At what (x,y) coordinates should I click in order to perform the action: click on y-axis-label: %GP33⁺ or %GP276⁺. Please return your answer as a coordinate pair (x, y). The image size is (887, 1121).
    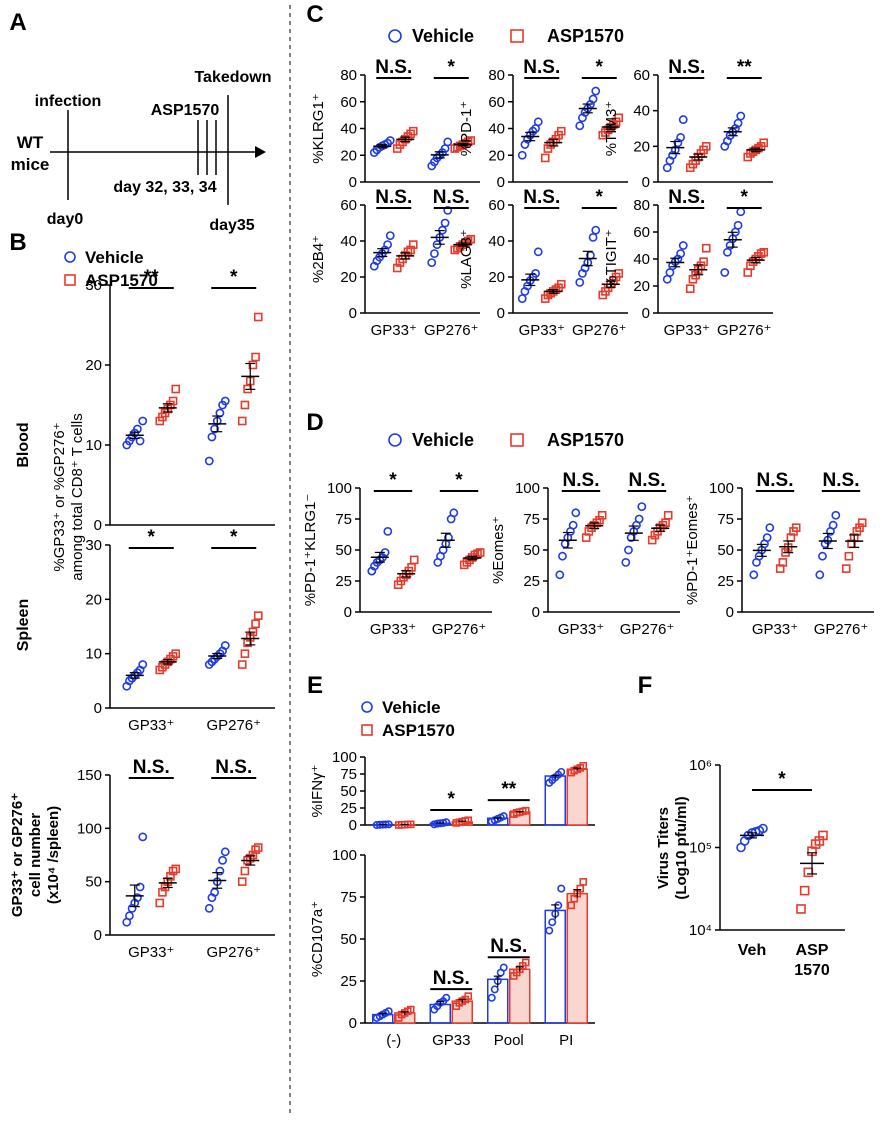
    Looking at the image, I should click on (59, 496).